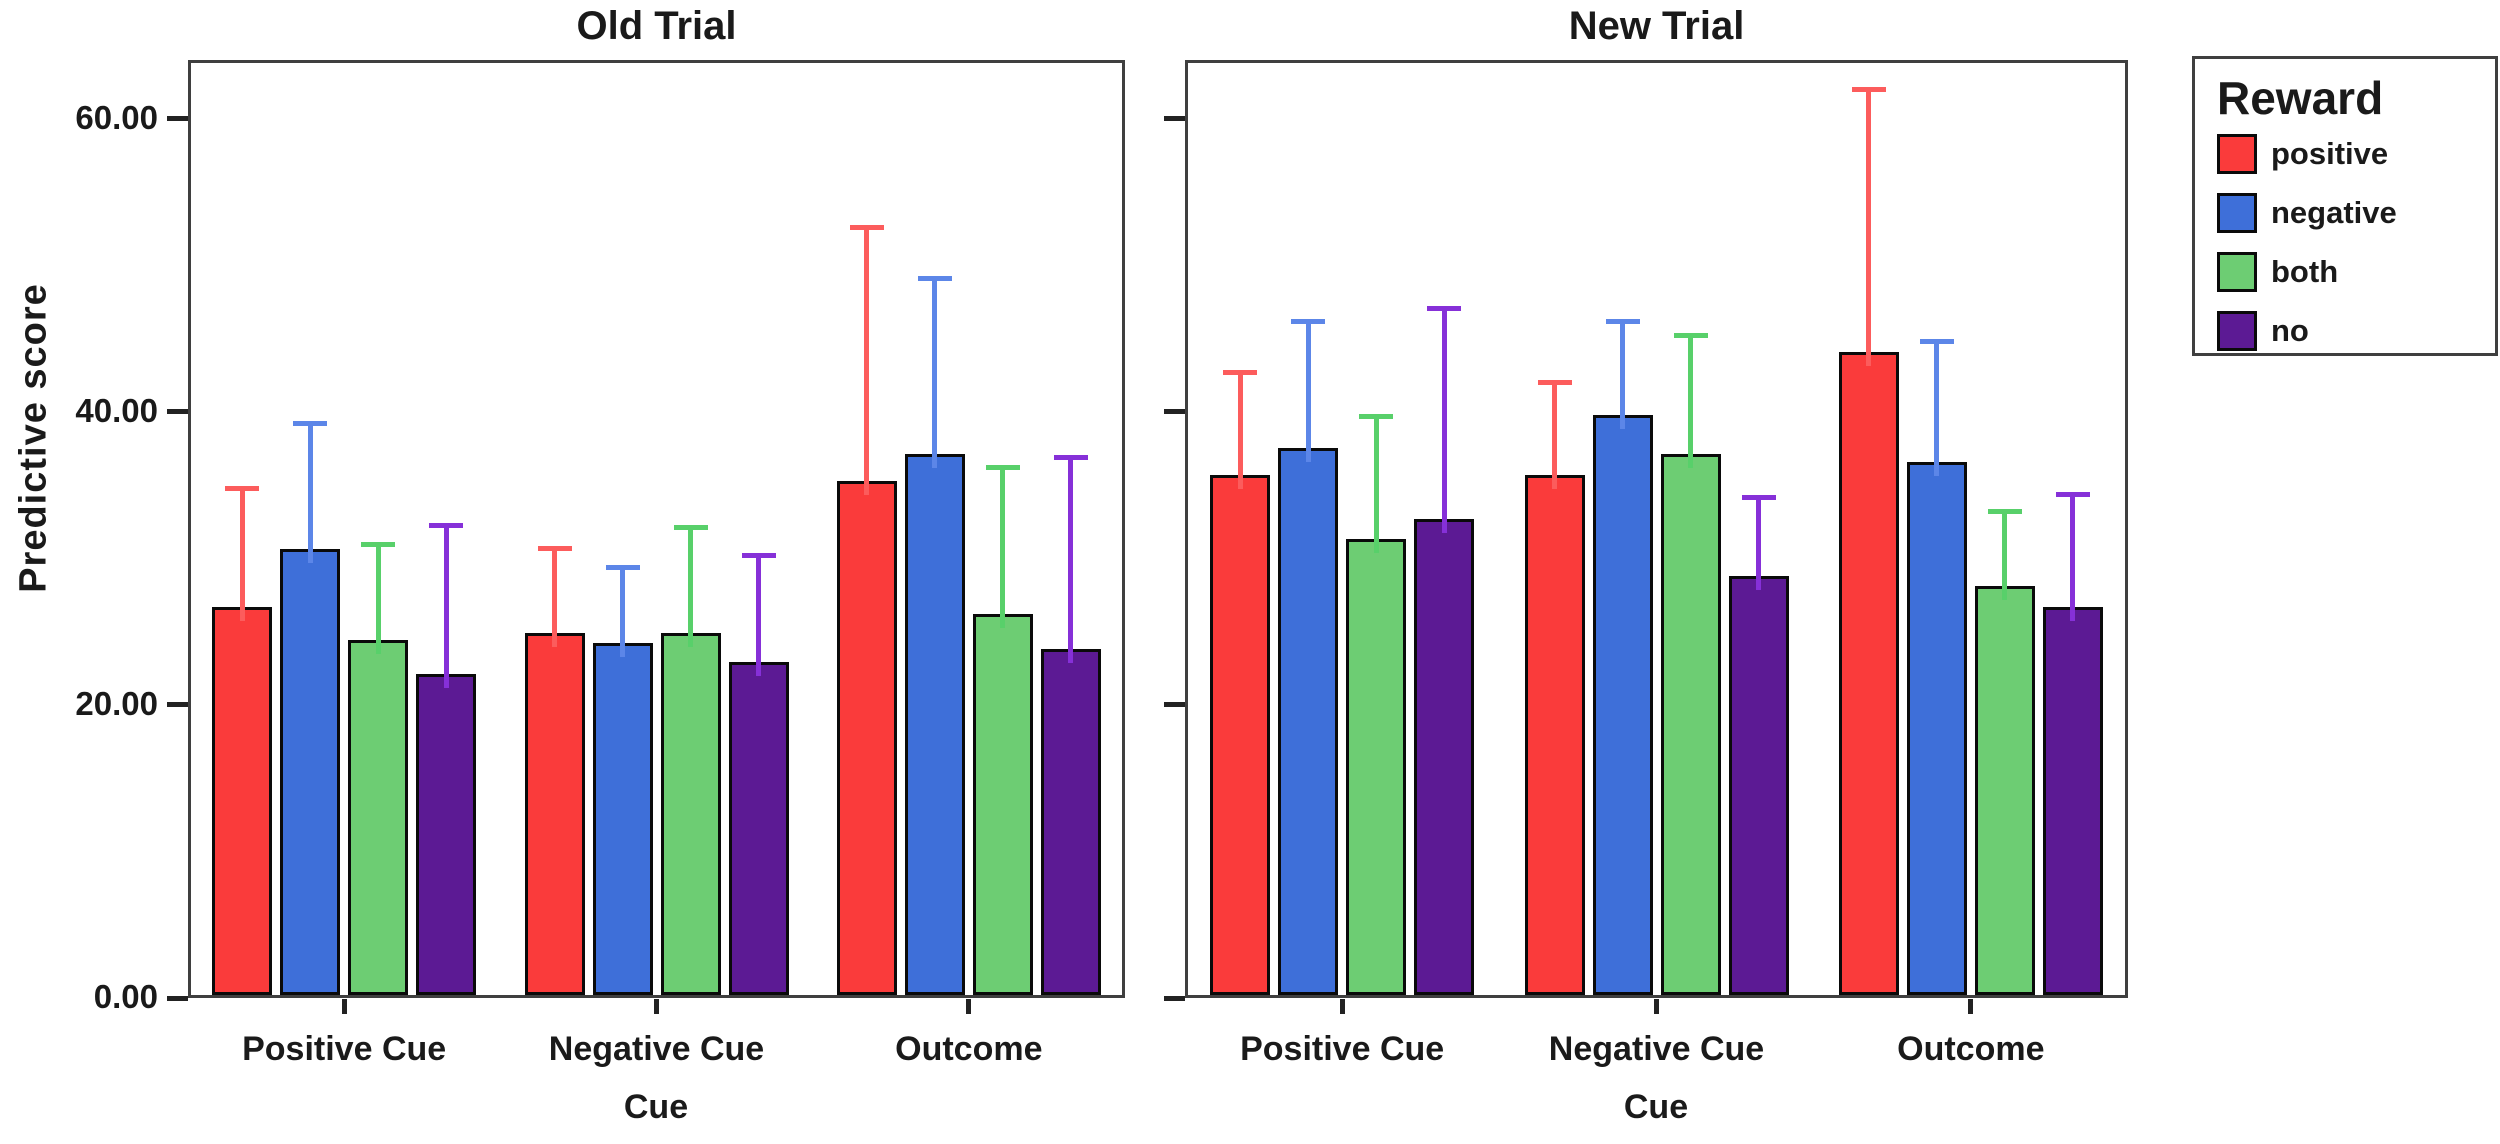 Image resolution: width=2500 pixels, height=1144 pixels. Describe the element at coordinates (2237, 272) in the screenshot. I see `legend-swatch-both` at that location.